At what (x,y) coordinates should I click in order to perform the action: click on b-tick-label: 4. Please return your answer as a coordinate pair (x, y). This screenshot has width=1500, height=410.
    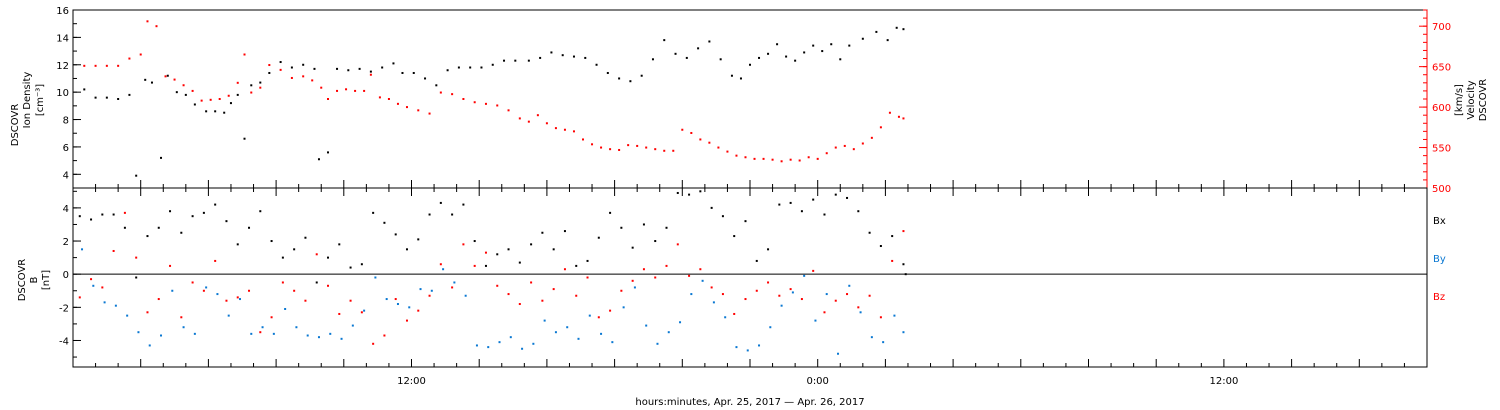
    Looking at the image, I should click on (66, 209).